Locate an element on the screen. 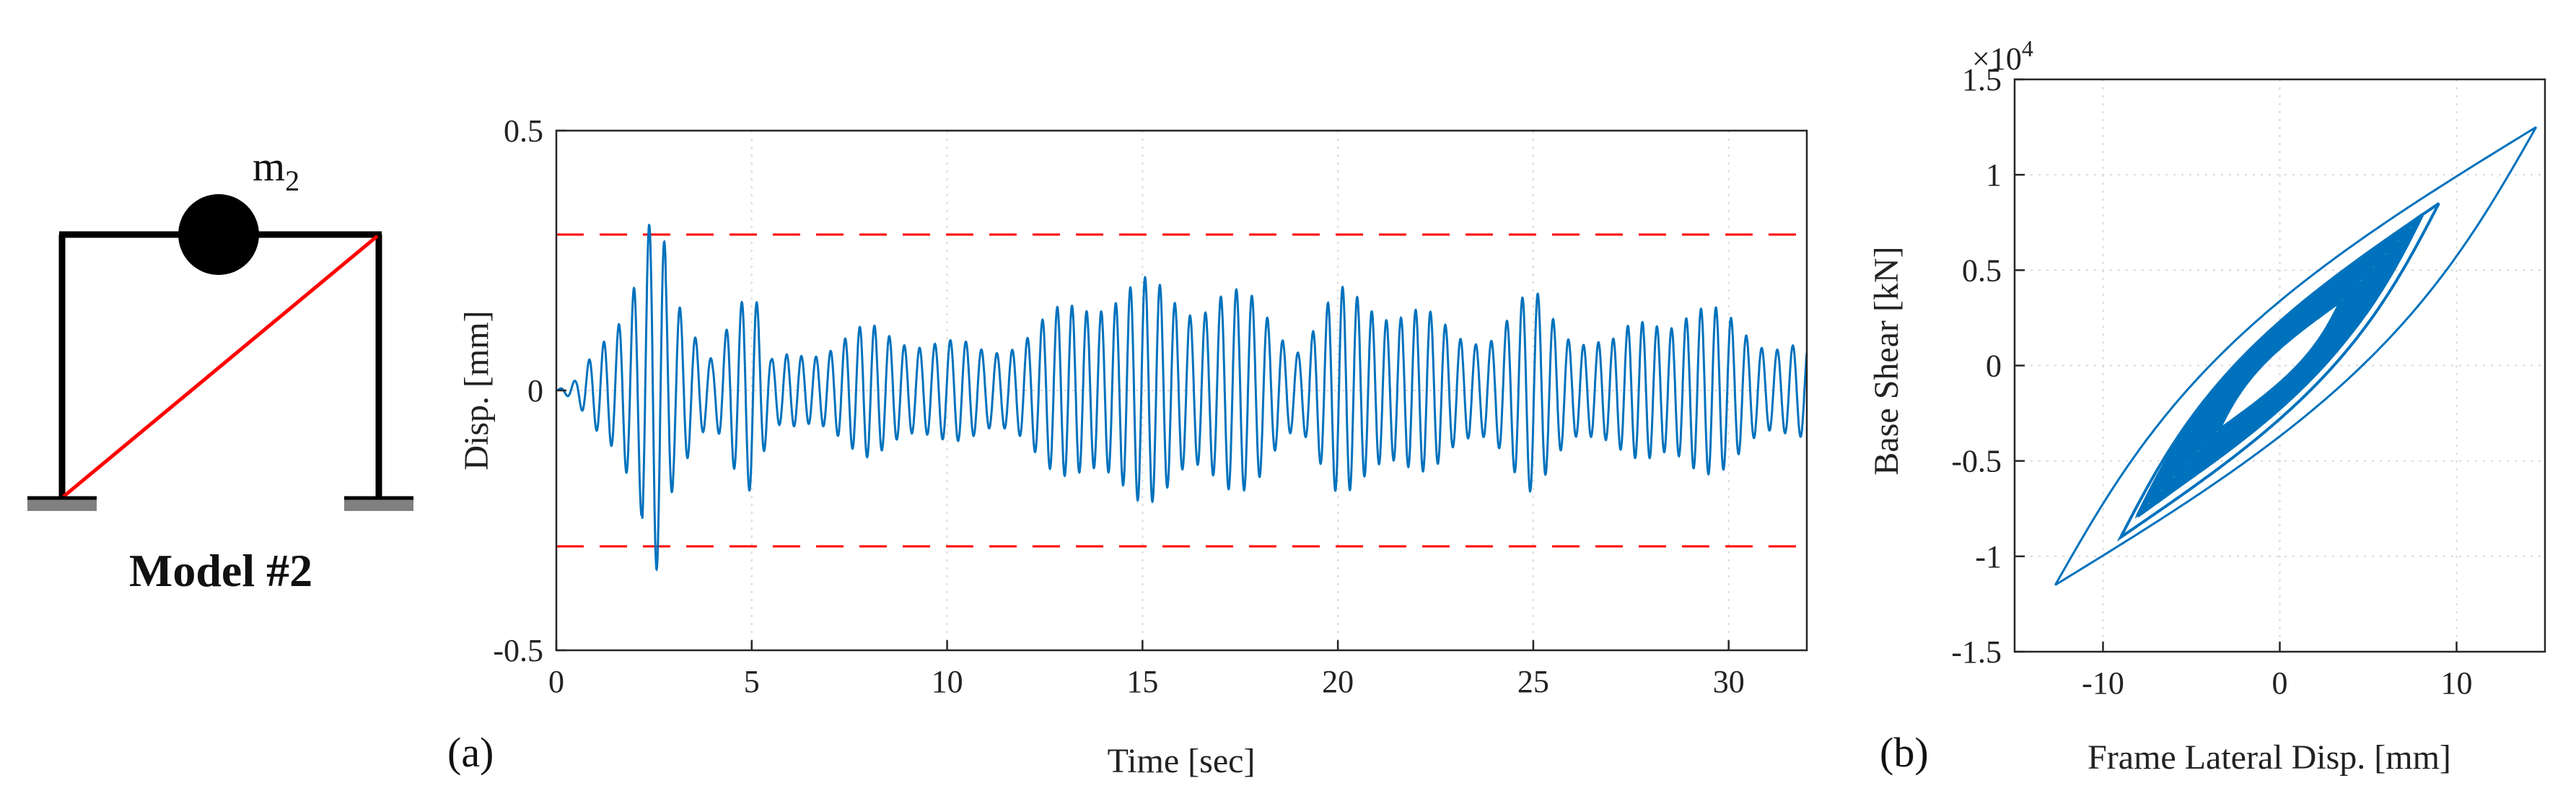  b-ytick-label: 0.5 is located at coordinates (1982, 270).